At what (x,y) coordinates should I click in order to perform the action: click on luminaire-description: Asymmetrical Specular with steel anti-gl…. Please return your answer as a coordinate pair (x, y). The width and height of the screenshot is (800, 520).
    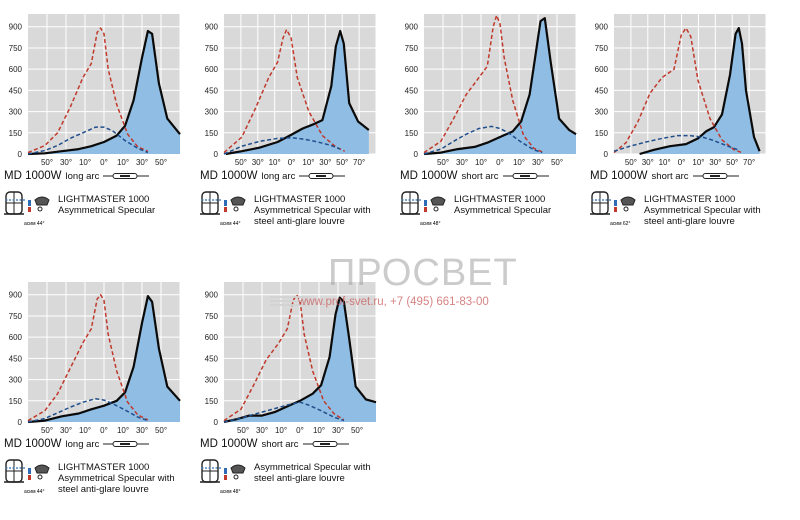
    Looking at the image, I should click on (312, 473).